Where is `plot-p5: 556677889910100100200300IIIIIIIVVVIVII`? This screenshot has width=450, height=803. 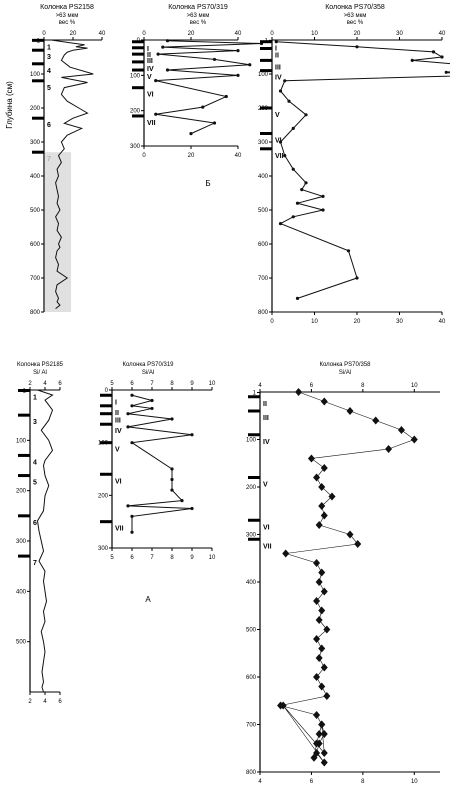
plot-p5: 556677889910100100200300IIIIIIIVVVIVII is located at coordinates (157, 471).